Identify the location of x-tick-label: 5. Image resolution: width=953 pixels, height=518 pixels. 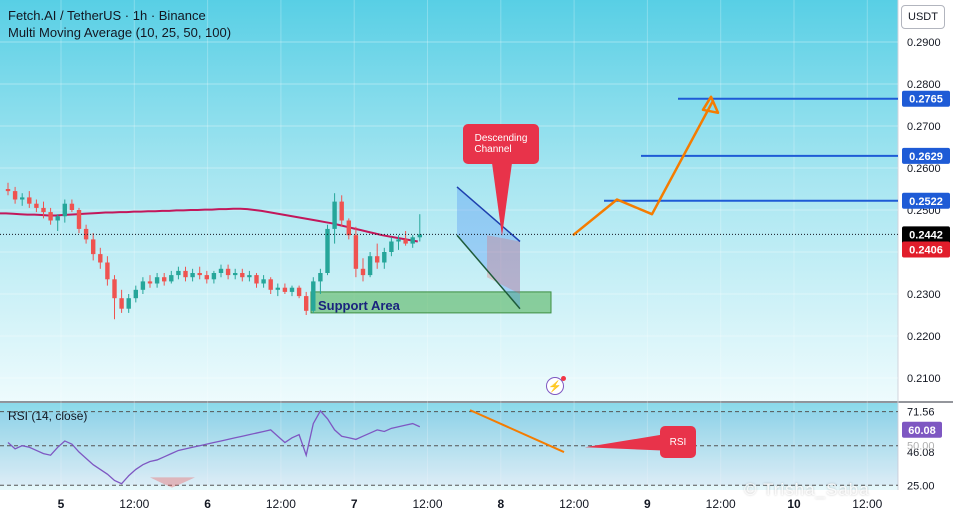
(61, 504).